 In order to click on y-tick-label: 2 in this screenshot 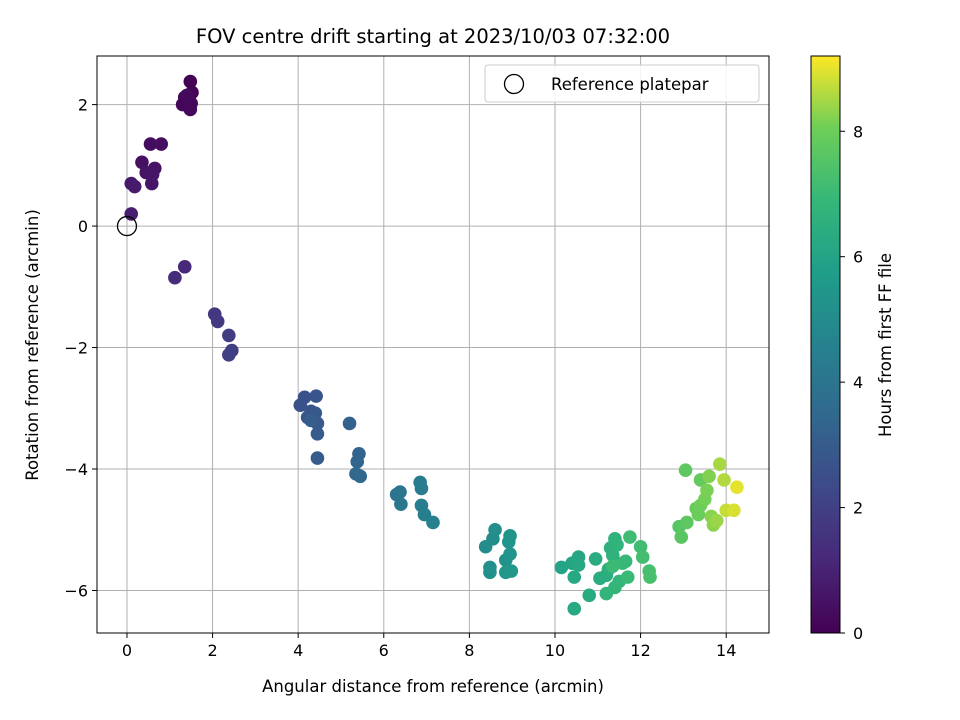, I will do `click(83, 105)`.